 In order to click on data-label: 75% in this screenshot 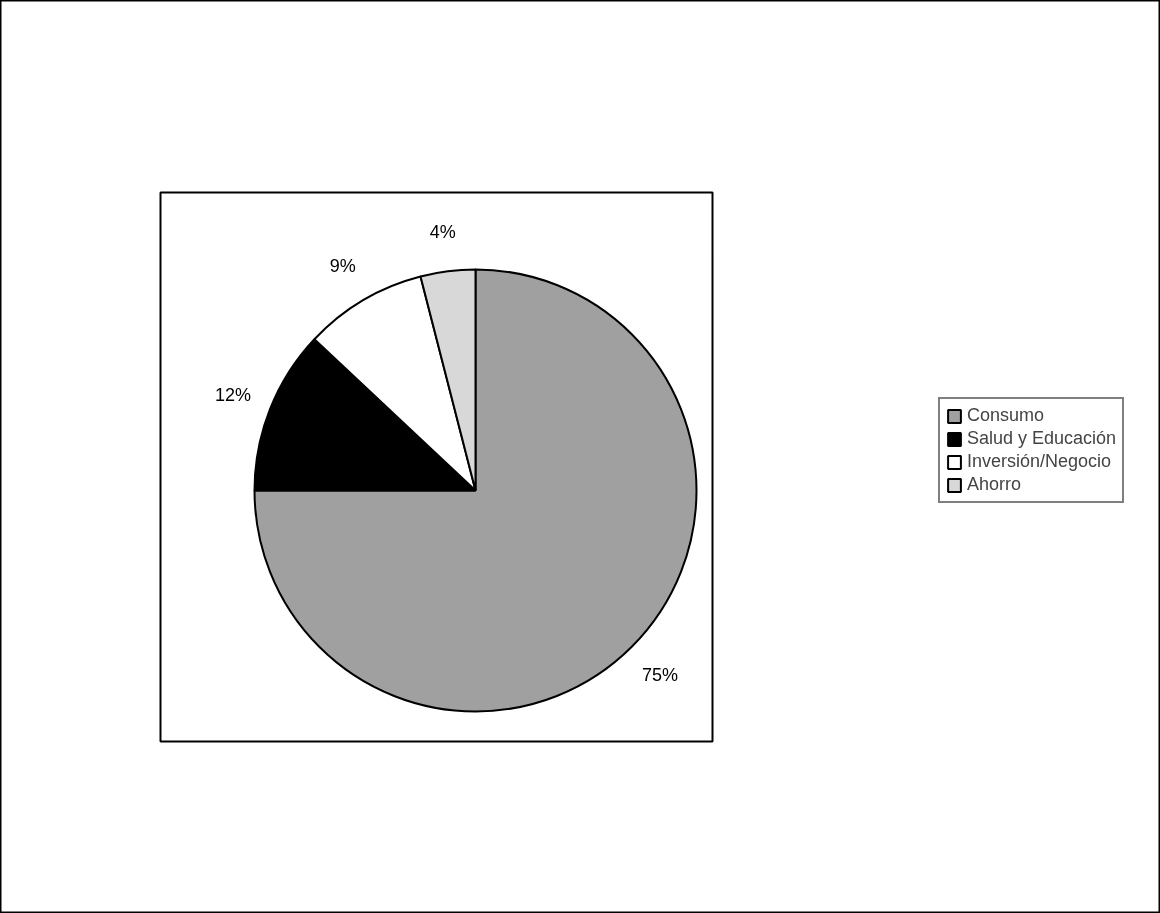, I will do `click(659, 674)`.